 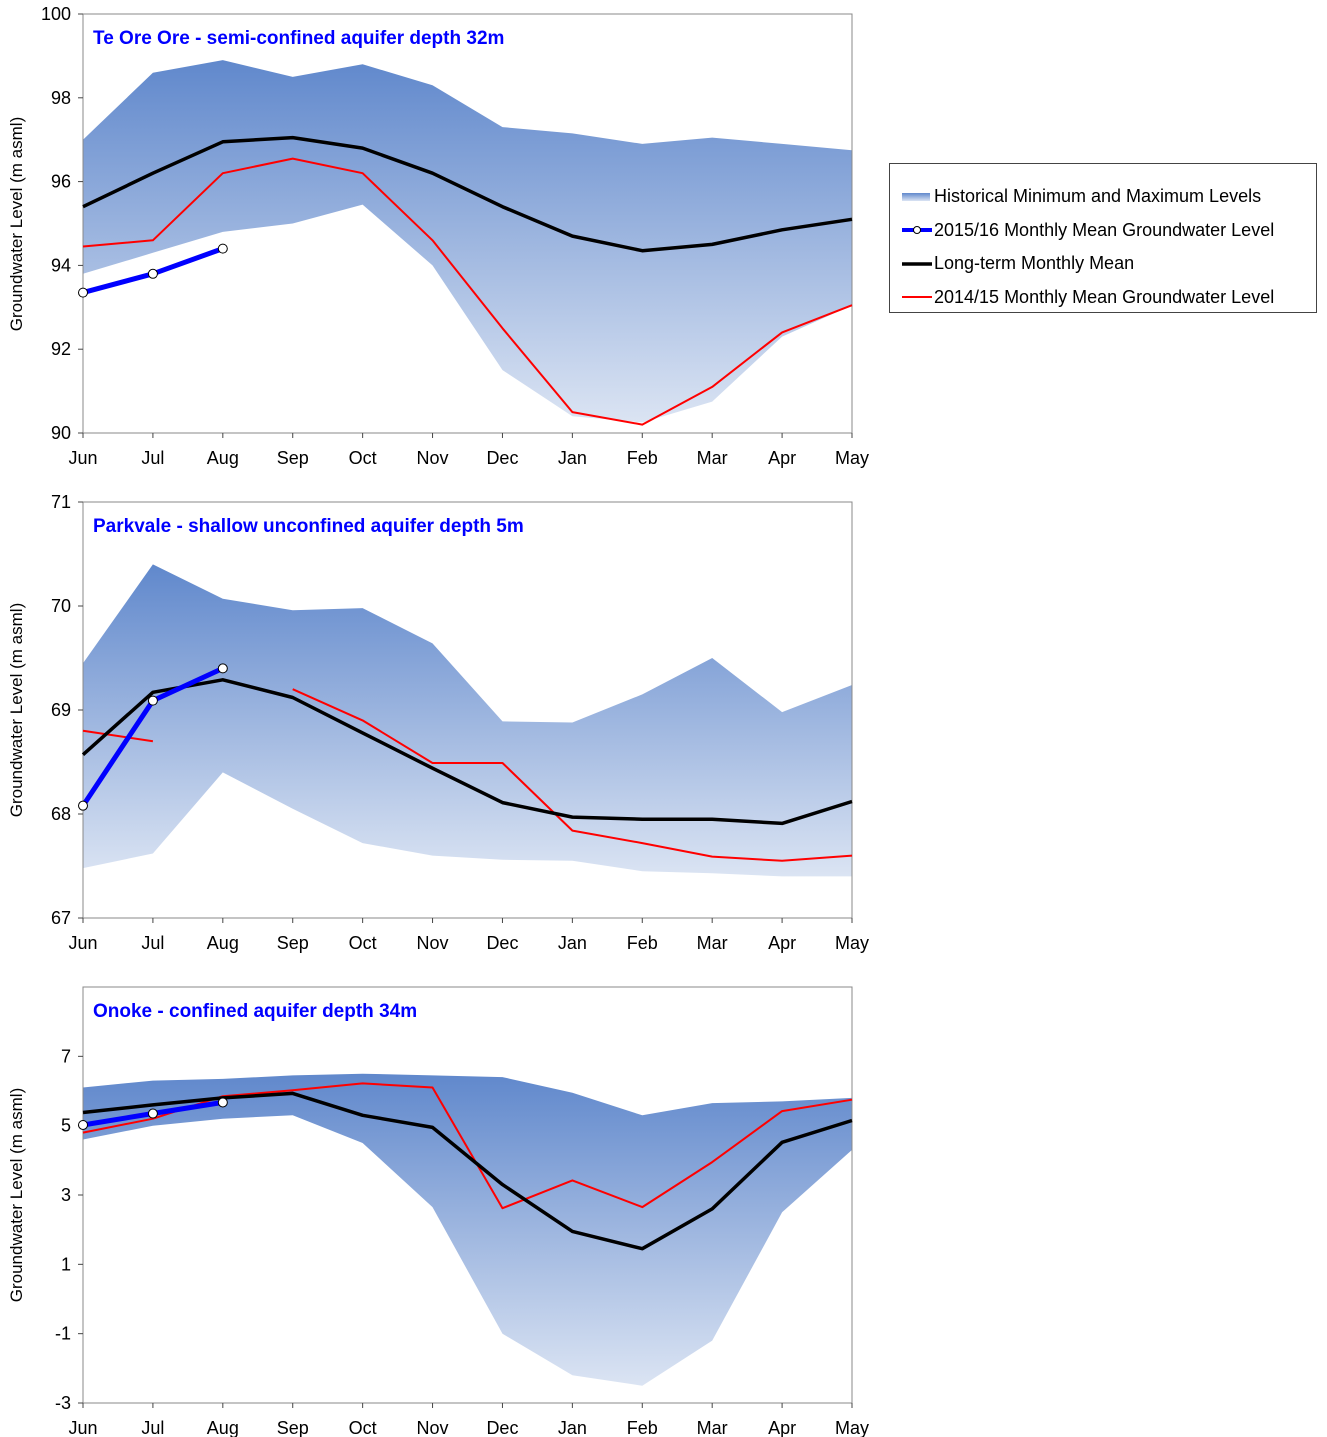 I want to click on y-tick-label: 68, so click(x=61, y=814).